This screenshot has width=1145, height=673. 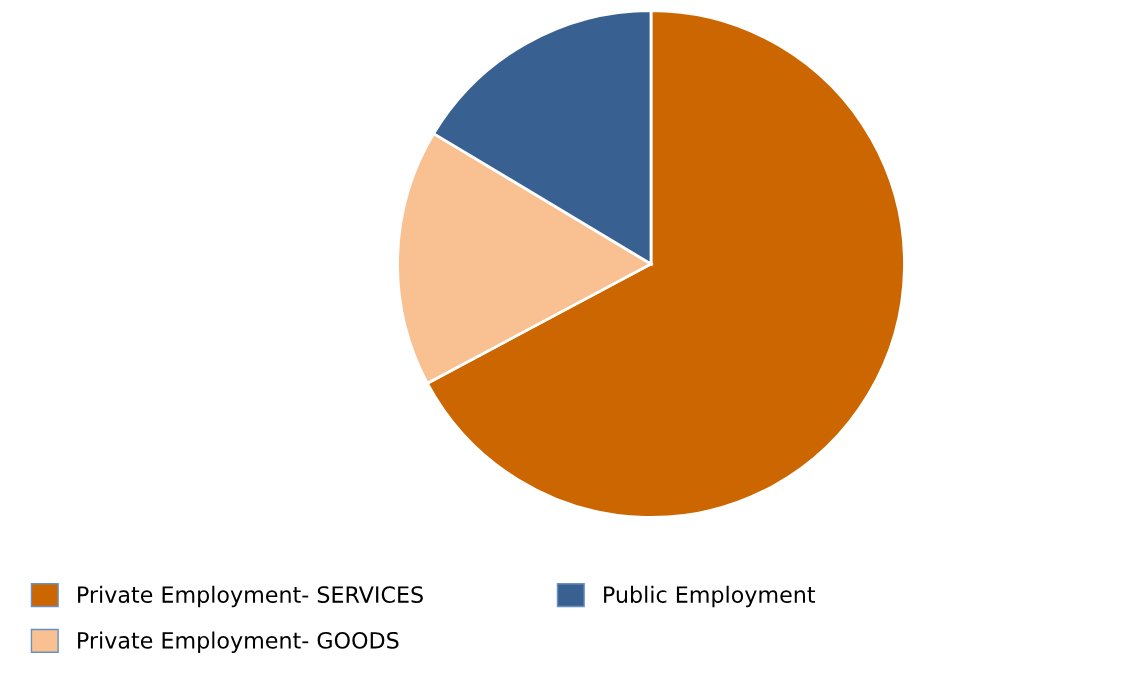 I want to click on legend-label: Private Employment- GOODS, so click(x=238, y=642).